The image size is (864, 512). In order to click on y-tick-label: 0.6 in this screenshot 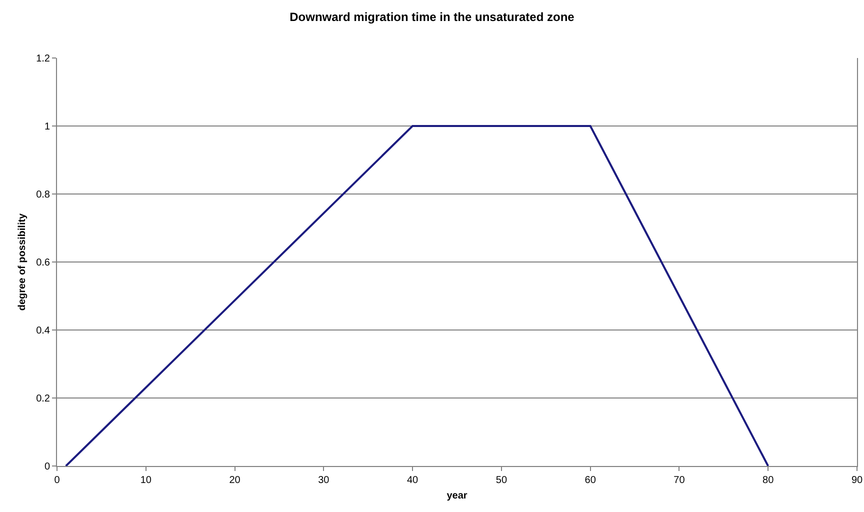, I will do `click(43, 263)`.